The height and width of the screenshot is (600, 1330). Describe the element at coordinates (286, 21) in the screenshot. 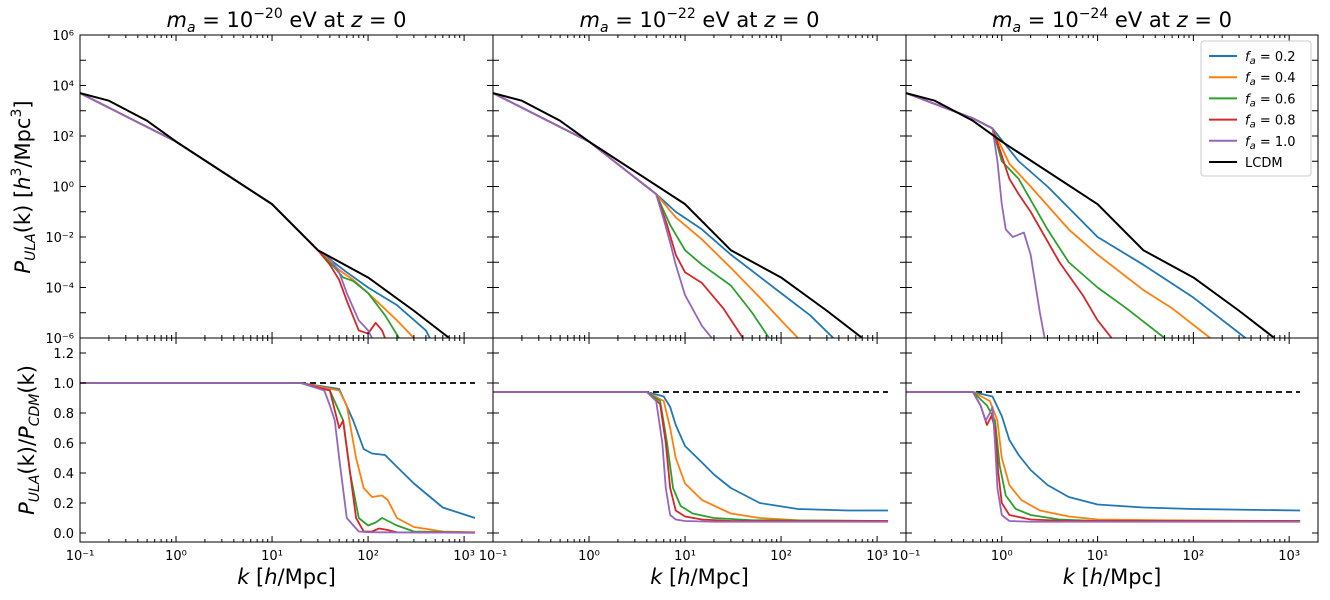

I see `panel-title: ma = 10−20 eV at z = 0` at that location.